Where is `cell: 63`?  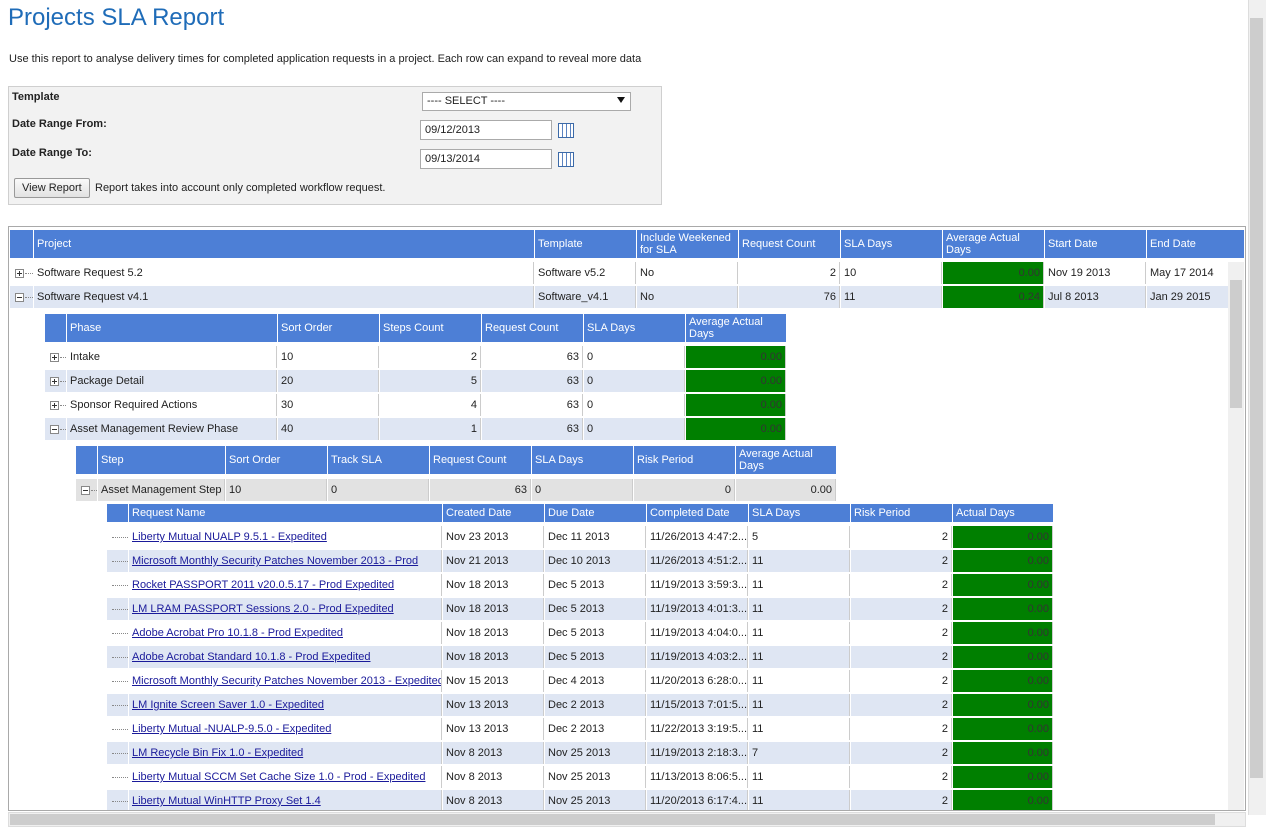 cell: 63 is located at coordinates (532, 405).